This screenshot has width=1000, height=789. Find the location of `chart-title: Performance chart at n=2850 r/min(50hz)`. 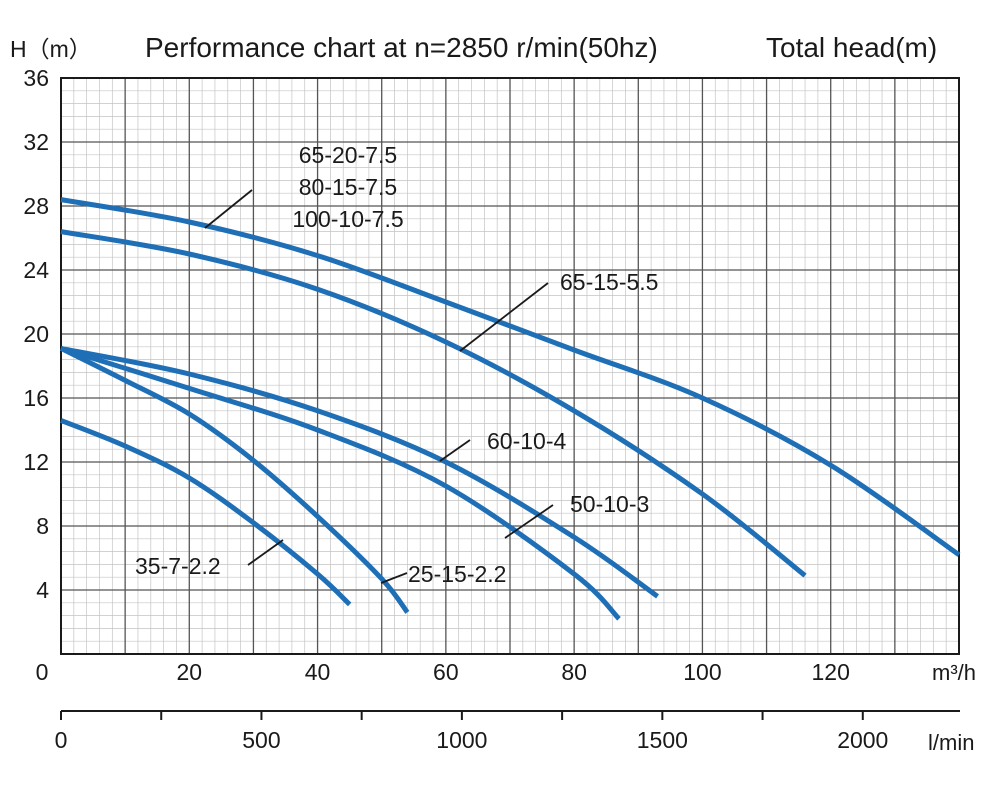

chart-title: Performance chart at n=2850 r/min(50hz) is located at coordinates (401, 47).